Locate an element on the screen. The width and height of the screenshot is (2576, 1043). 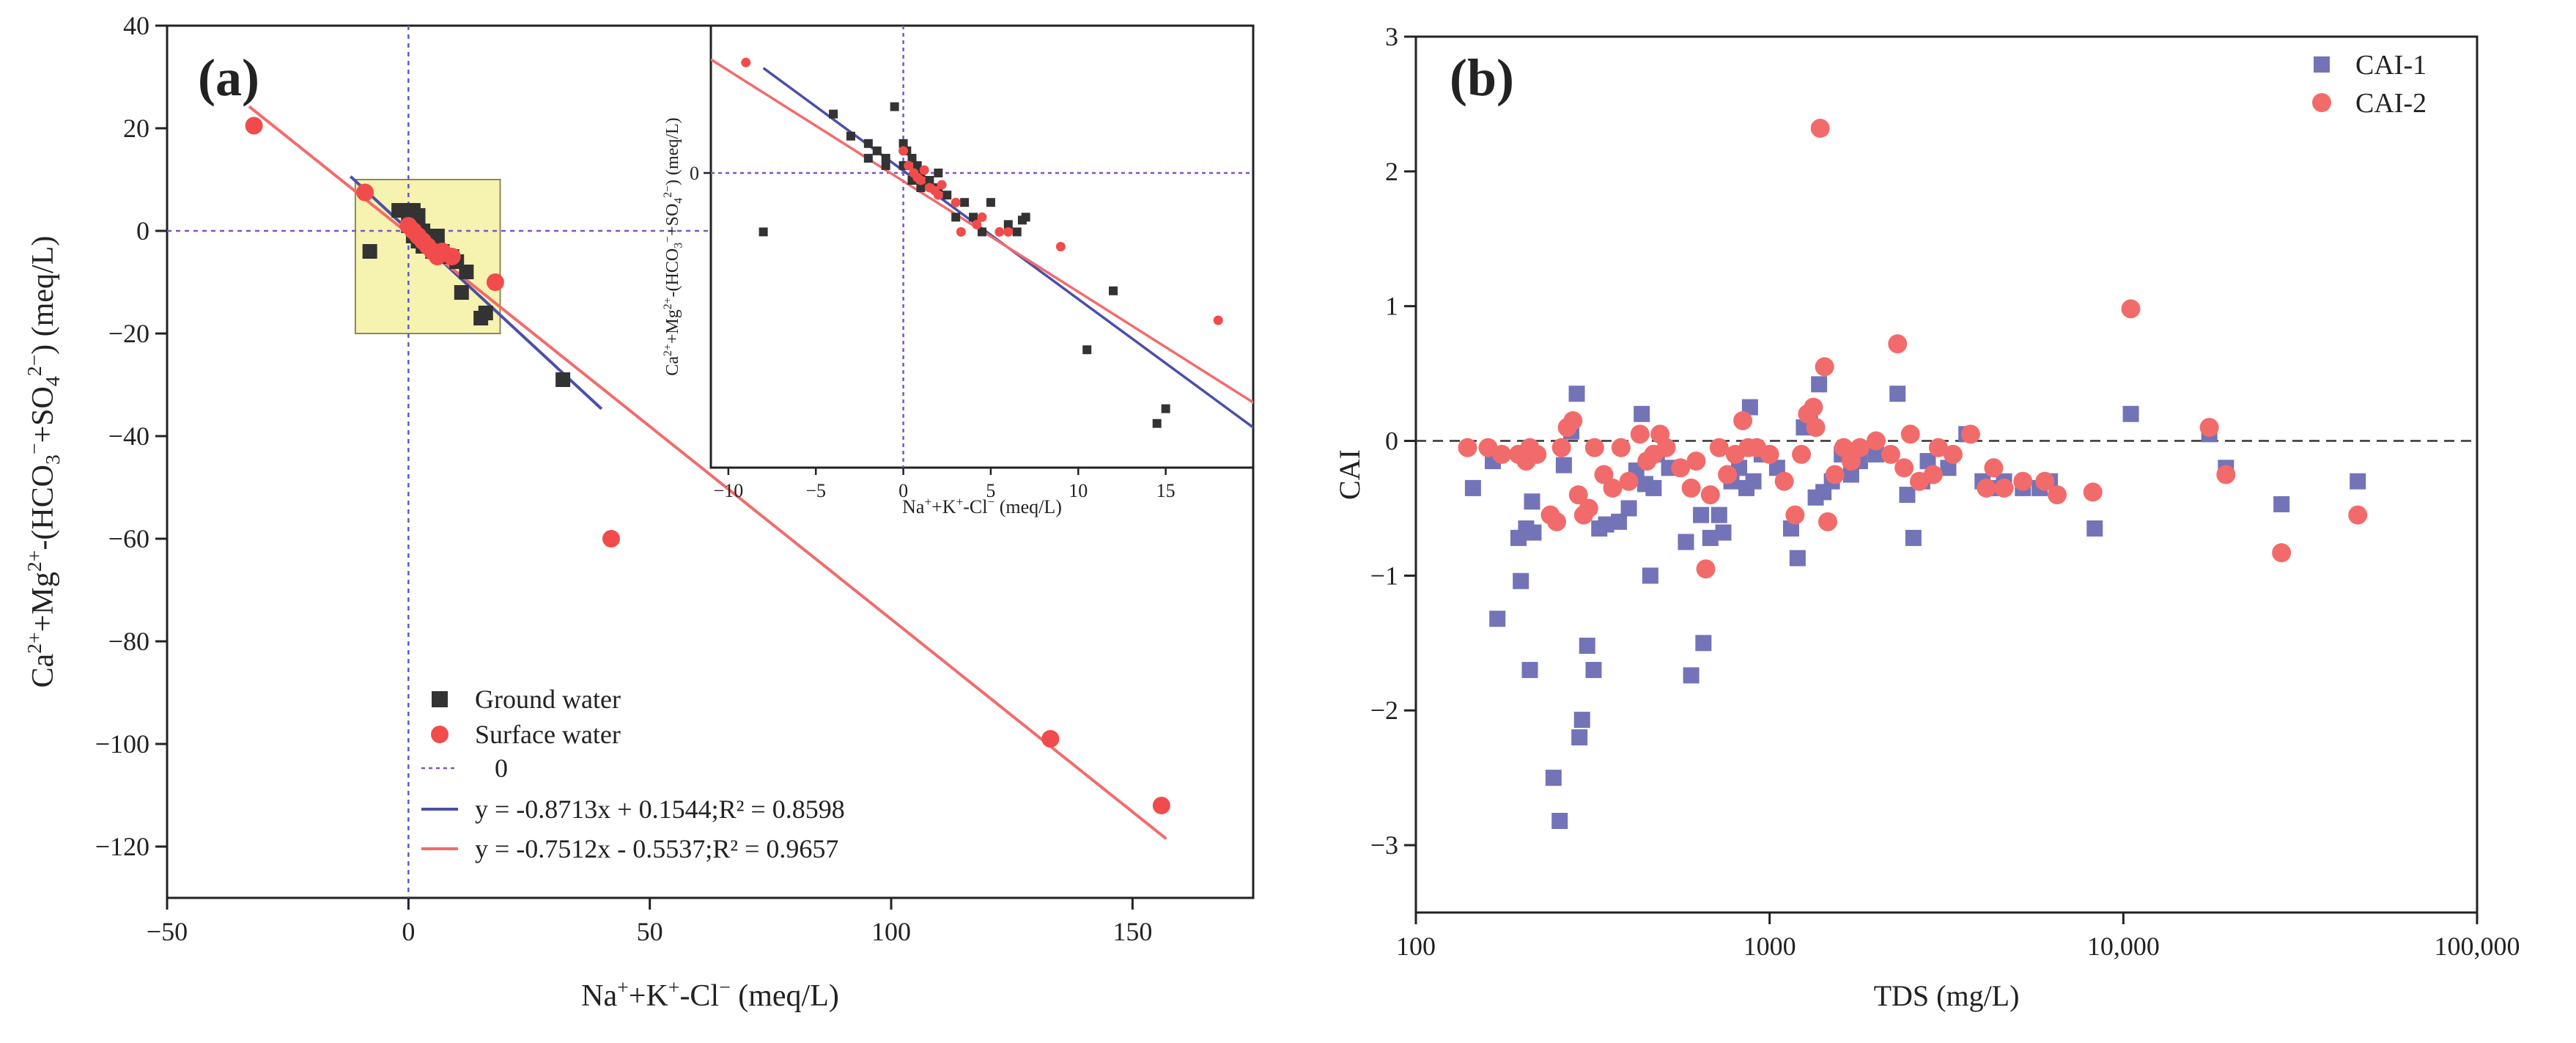
y-tick-label-b: 0 is located at coordinates (1391, 441).